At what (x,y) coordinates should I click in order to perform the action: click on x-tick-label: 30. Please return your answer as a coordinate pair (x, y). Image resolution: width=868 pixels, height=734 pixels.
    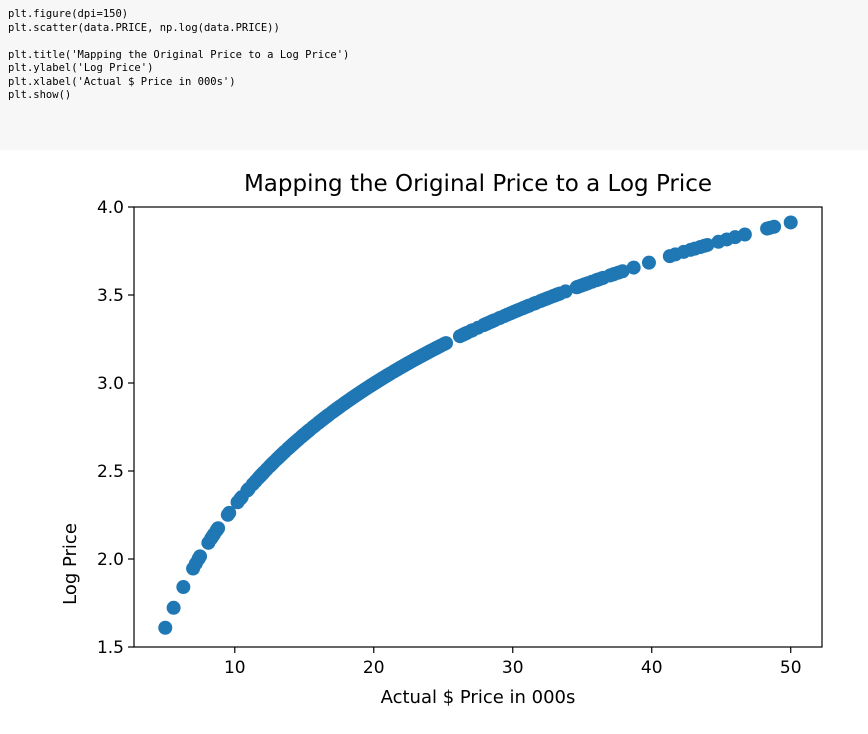
    Looking at the image, I should click on (513, 668).